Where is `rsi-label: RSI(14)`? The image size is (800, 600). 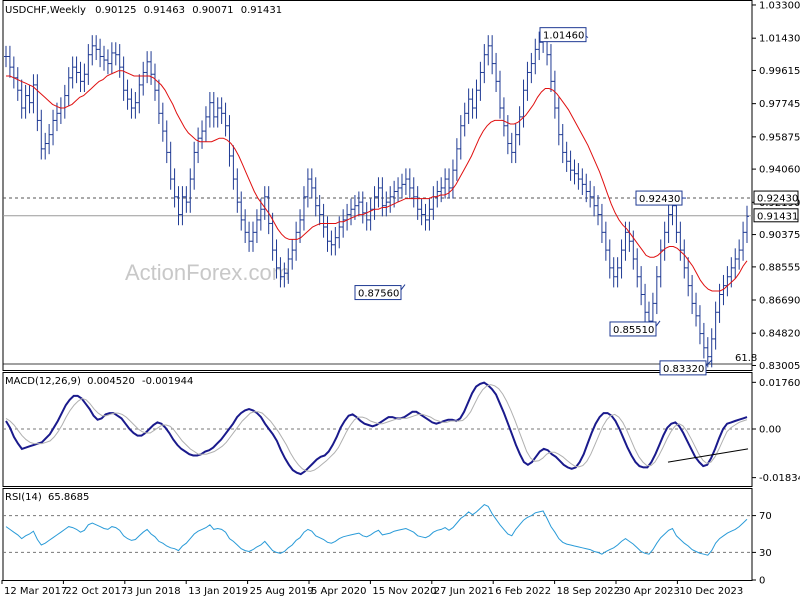
rsi-label: RSI(14) is located at coordinates (23, 497).